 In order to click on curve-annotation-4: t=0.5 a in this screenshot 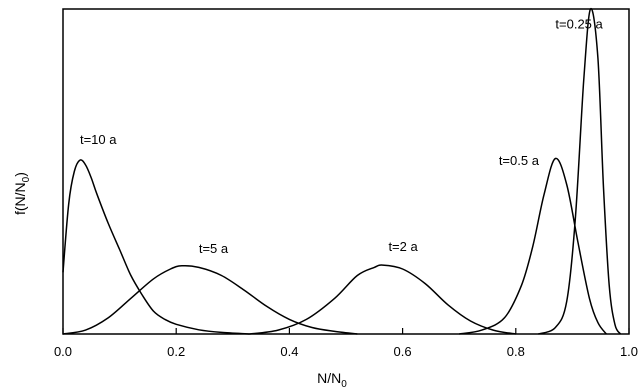, I will do `click(519, 160)`.